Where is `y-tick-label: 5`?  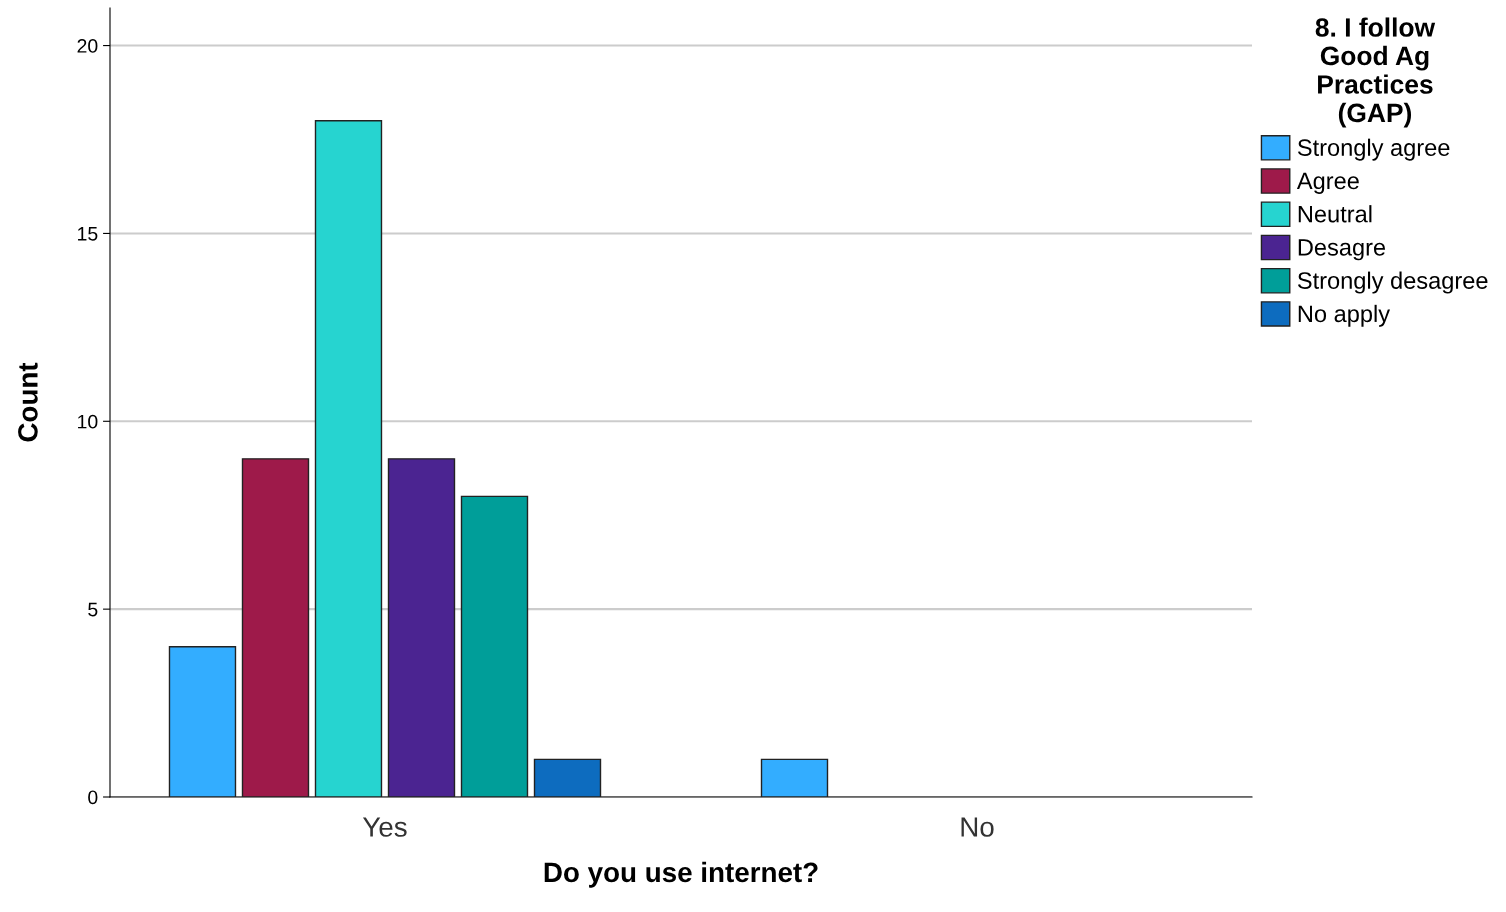
y-tick-label: 5 is located at coordinates (93, 609).